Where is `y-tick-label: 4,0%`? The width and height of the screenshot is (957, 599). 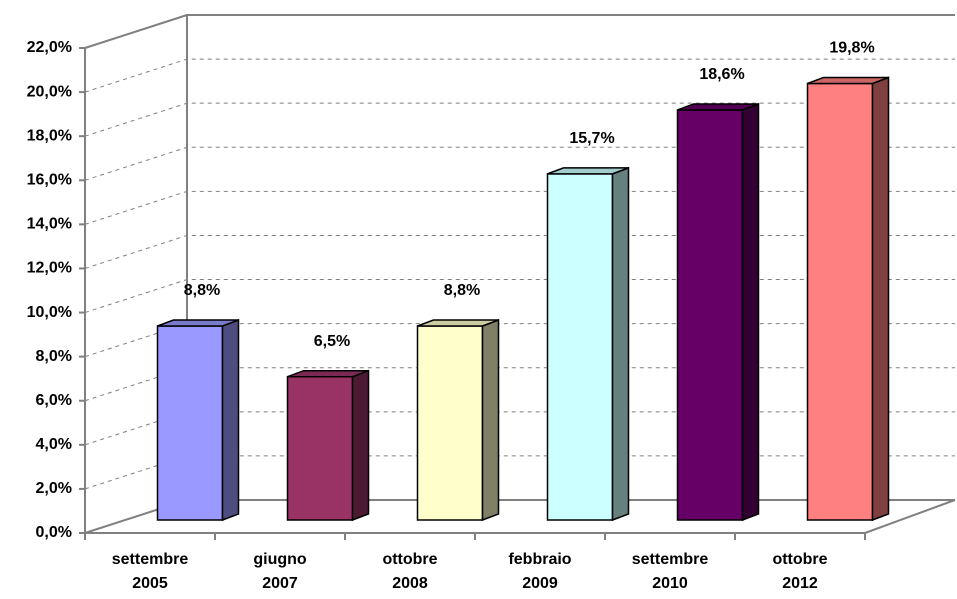 y-tick-label: 4,0% is located at coordinates (54, 444).